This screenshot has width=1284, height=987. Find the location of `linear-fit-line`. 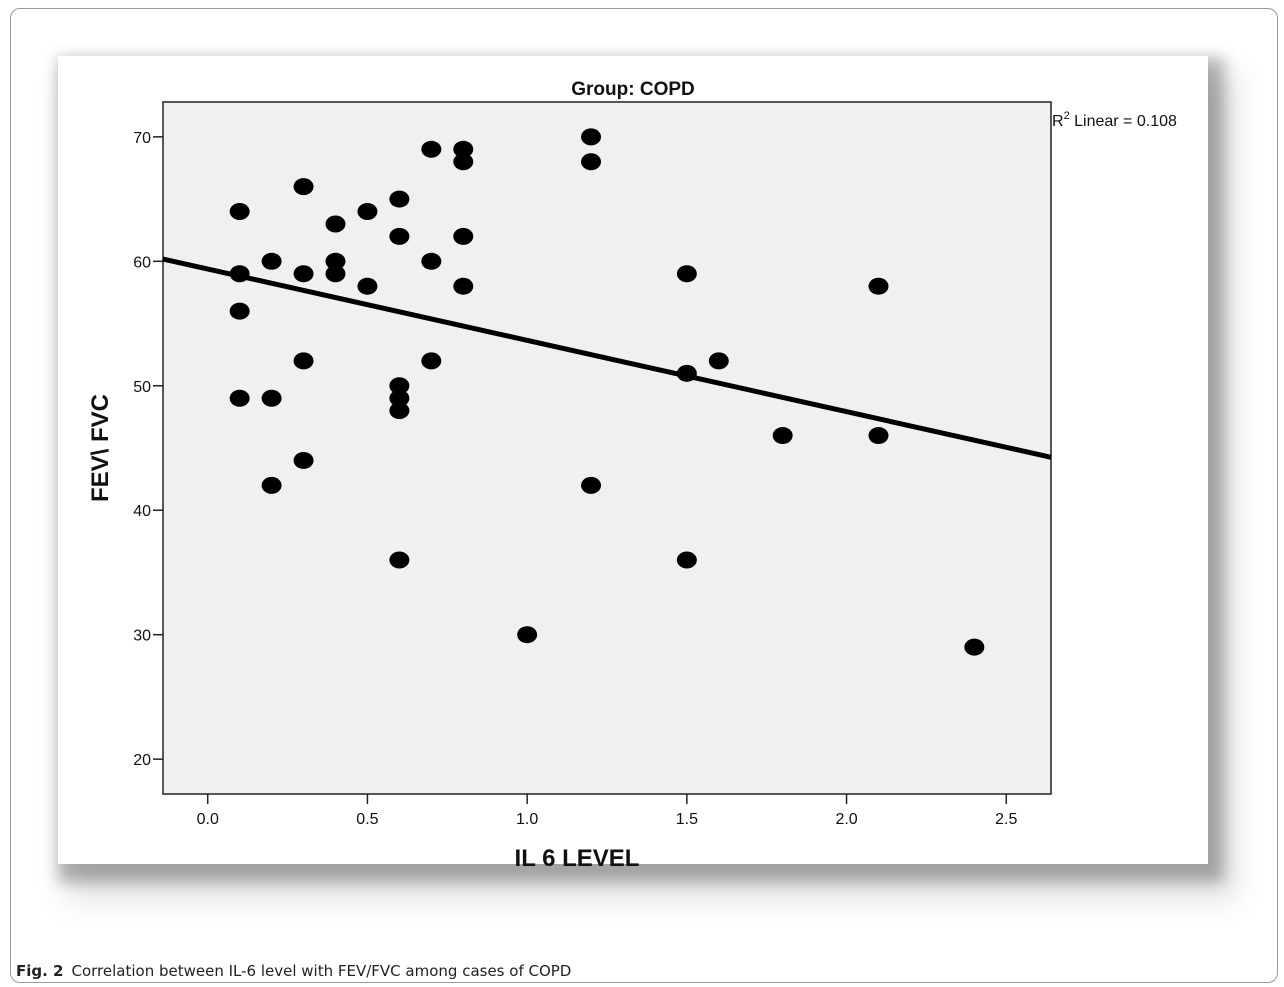

linear-fit-line is located at coordinates (607, 358).